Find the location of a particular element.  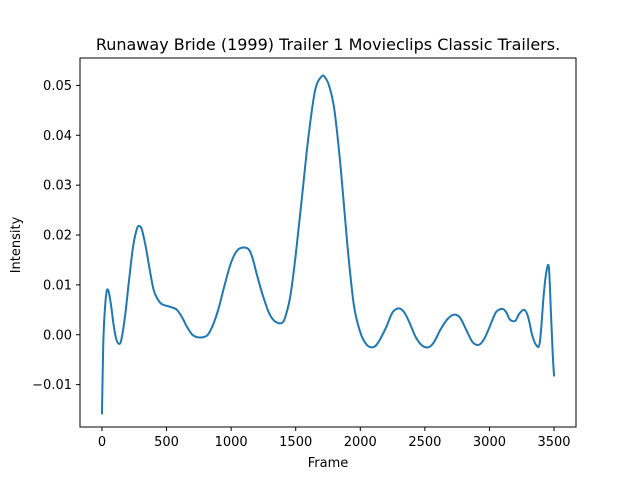

x-tick-label: 2000 is located at coordinates (360, 442).